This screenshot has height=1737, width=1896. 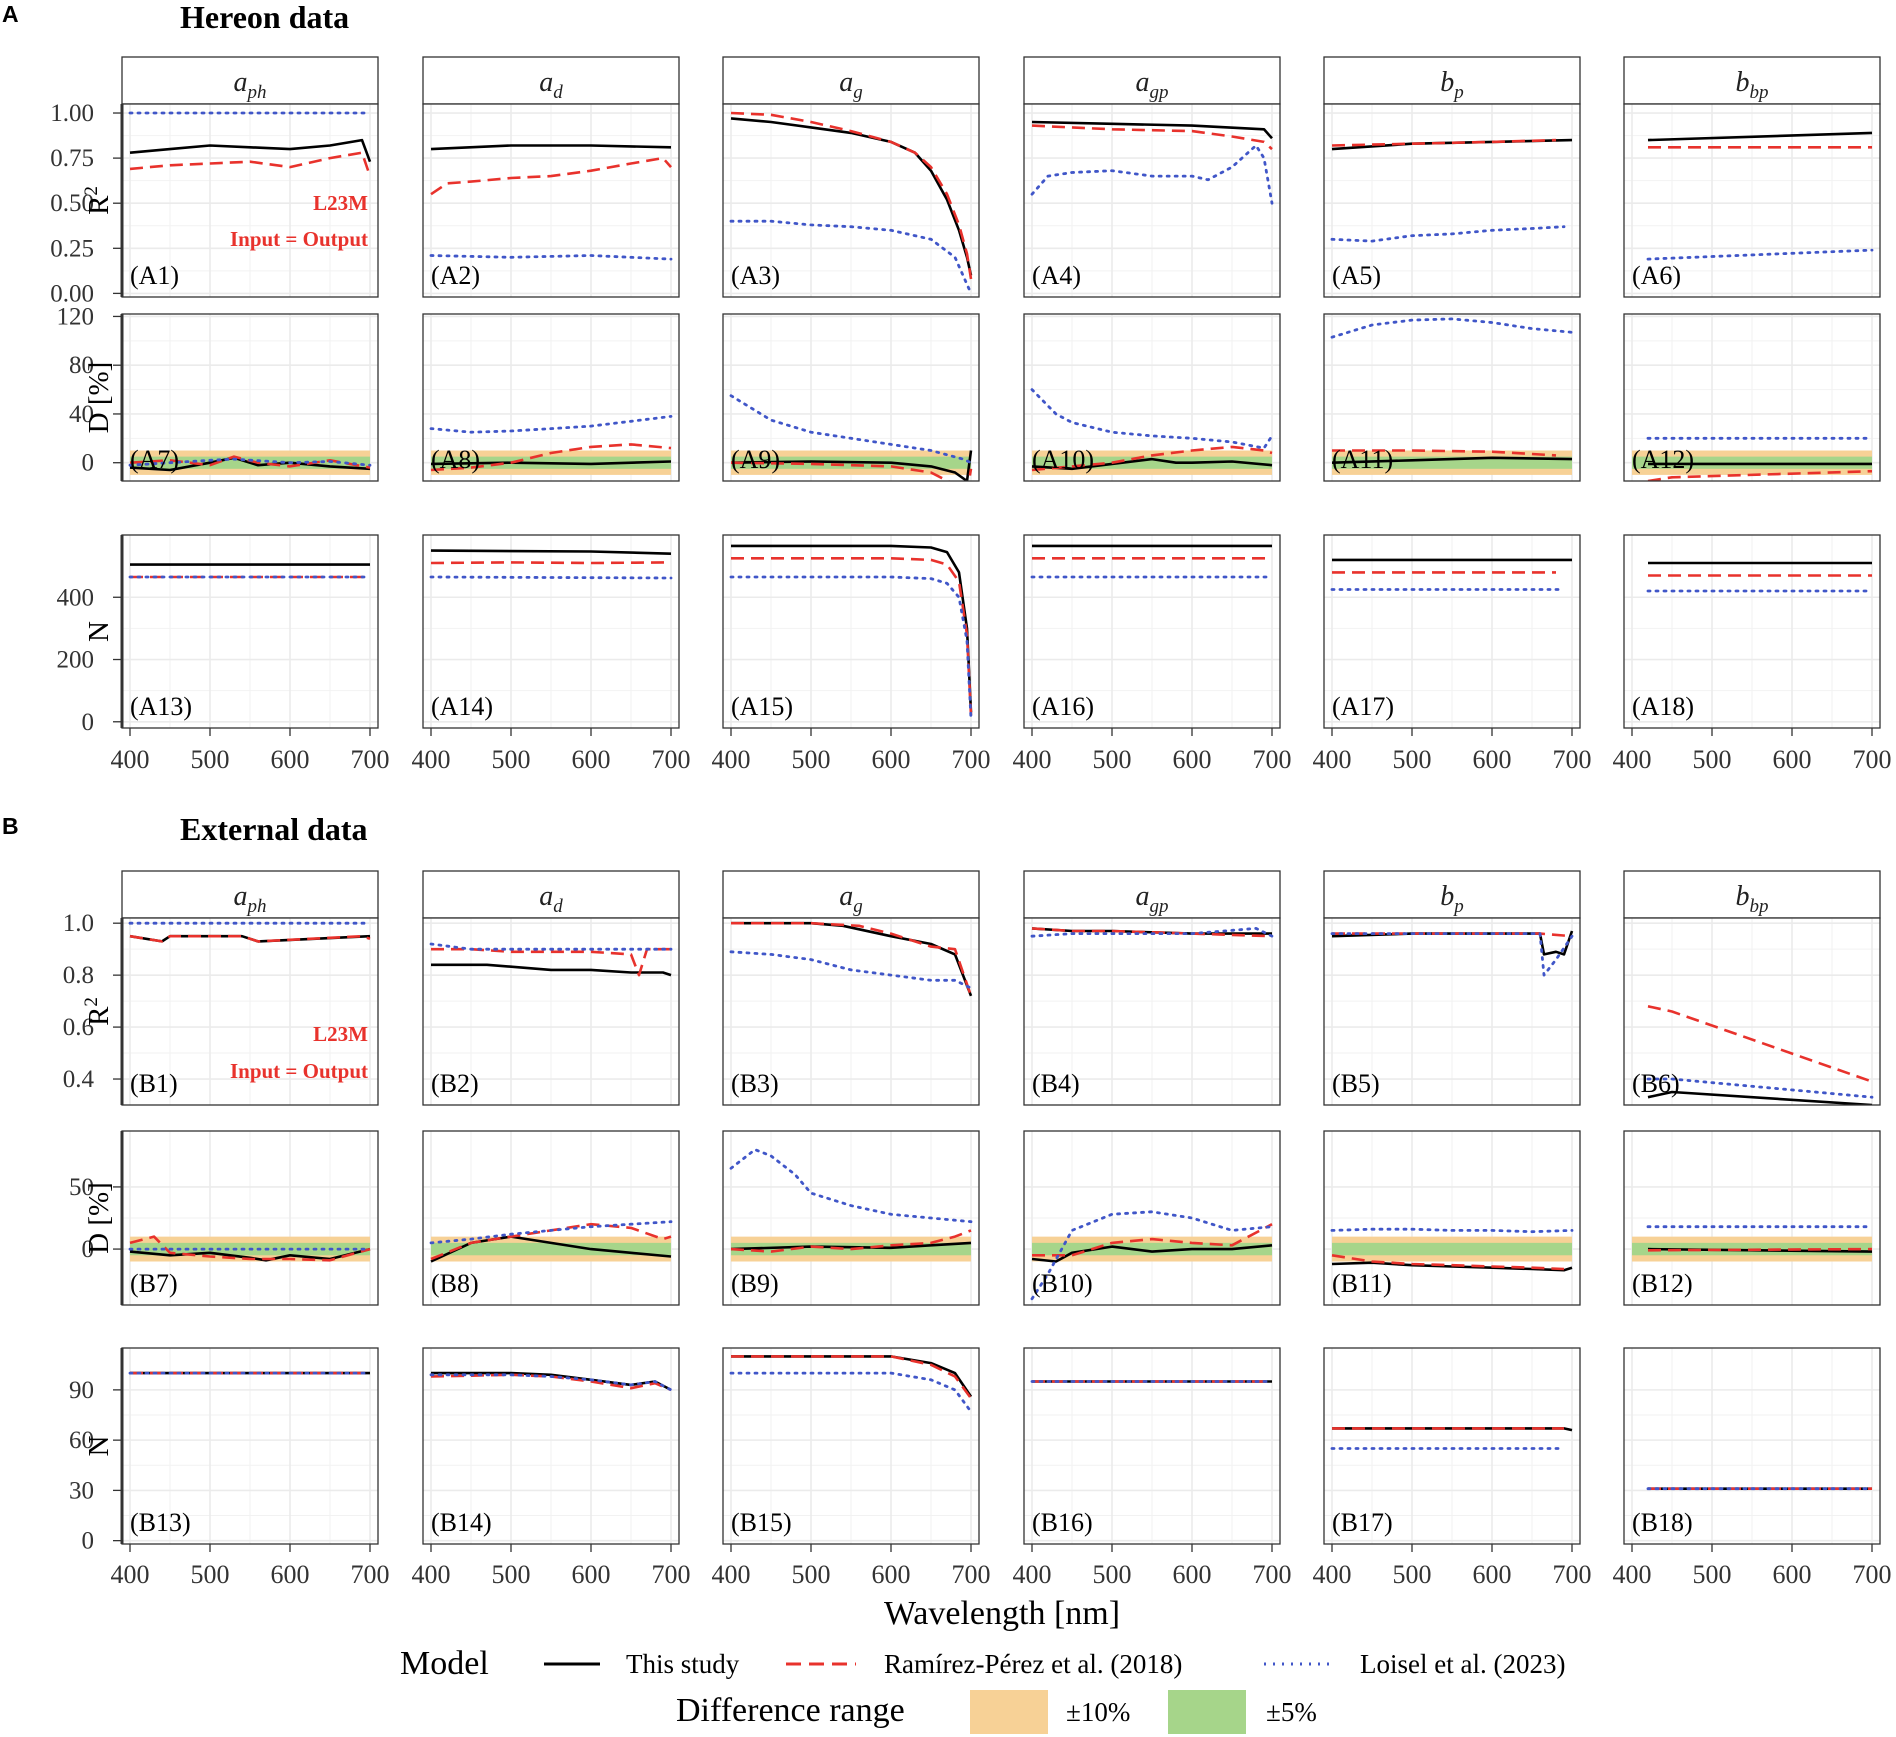 What do you see at coordinates (249, 1218) in the screenshot?
I see `panel-b7: (B7)` at bounding box center [249, 1218].